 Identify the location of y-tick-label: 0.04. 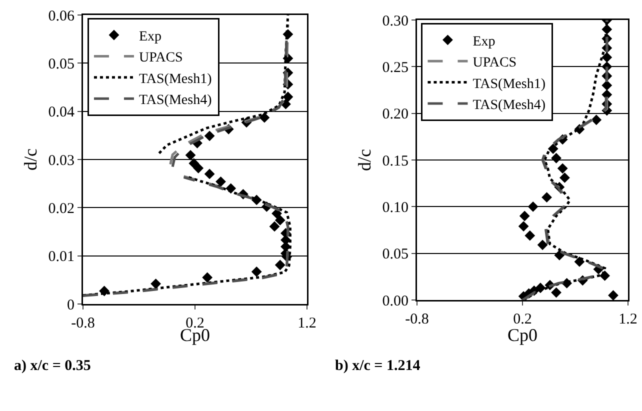
(61, 112).